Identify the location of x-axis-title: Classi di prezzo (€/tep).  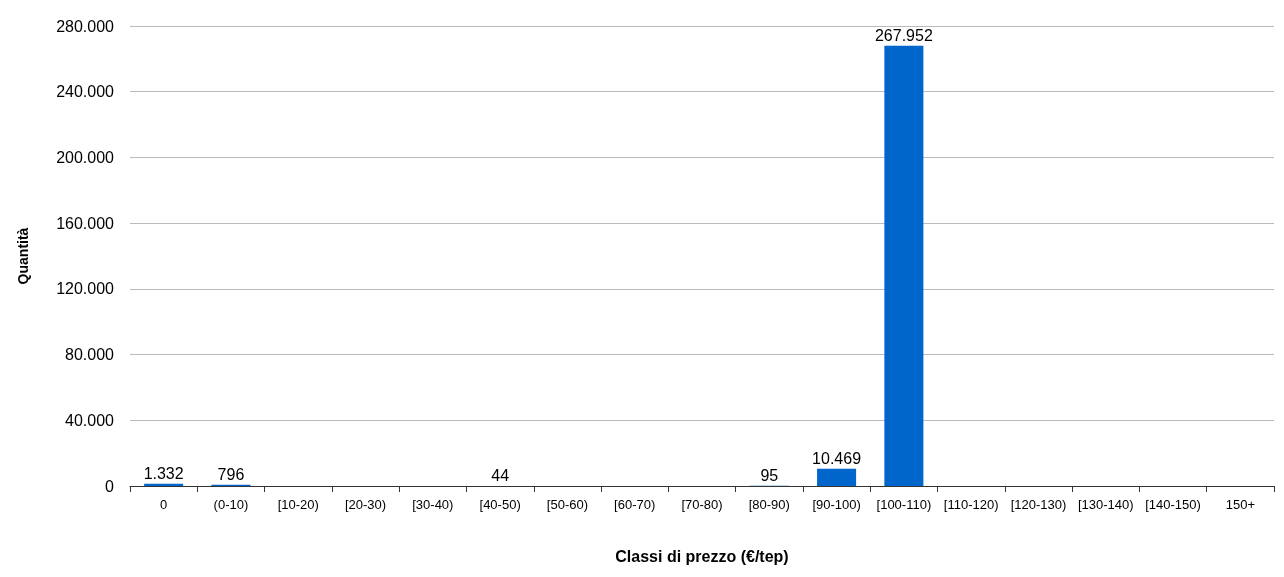
(702, 556).